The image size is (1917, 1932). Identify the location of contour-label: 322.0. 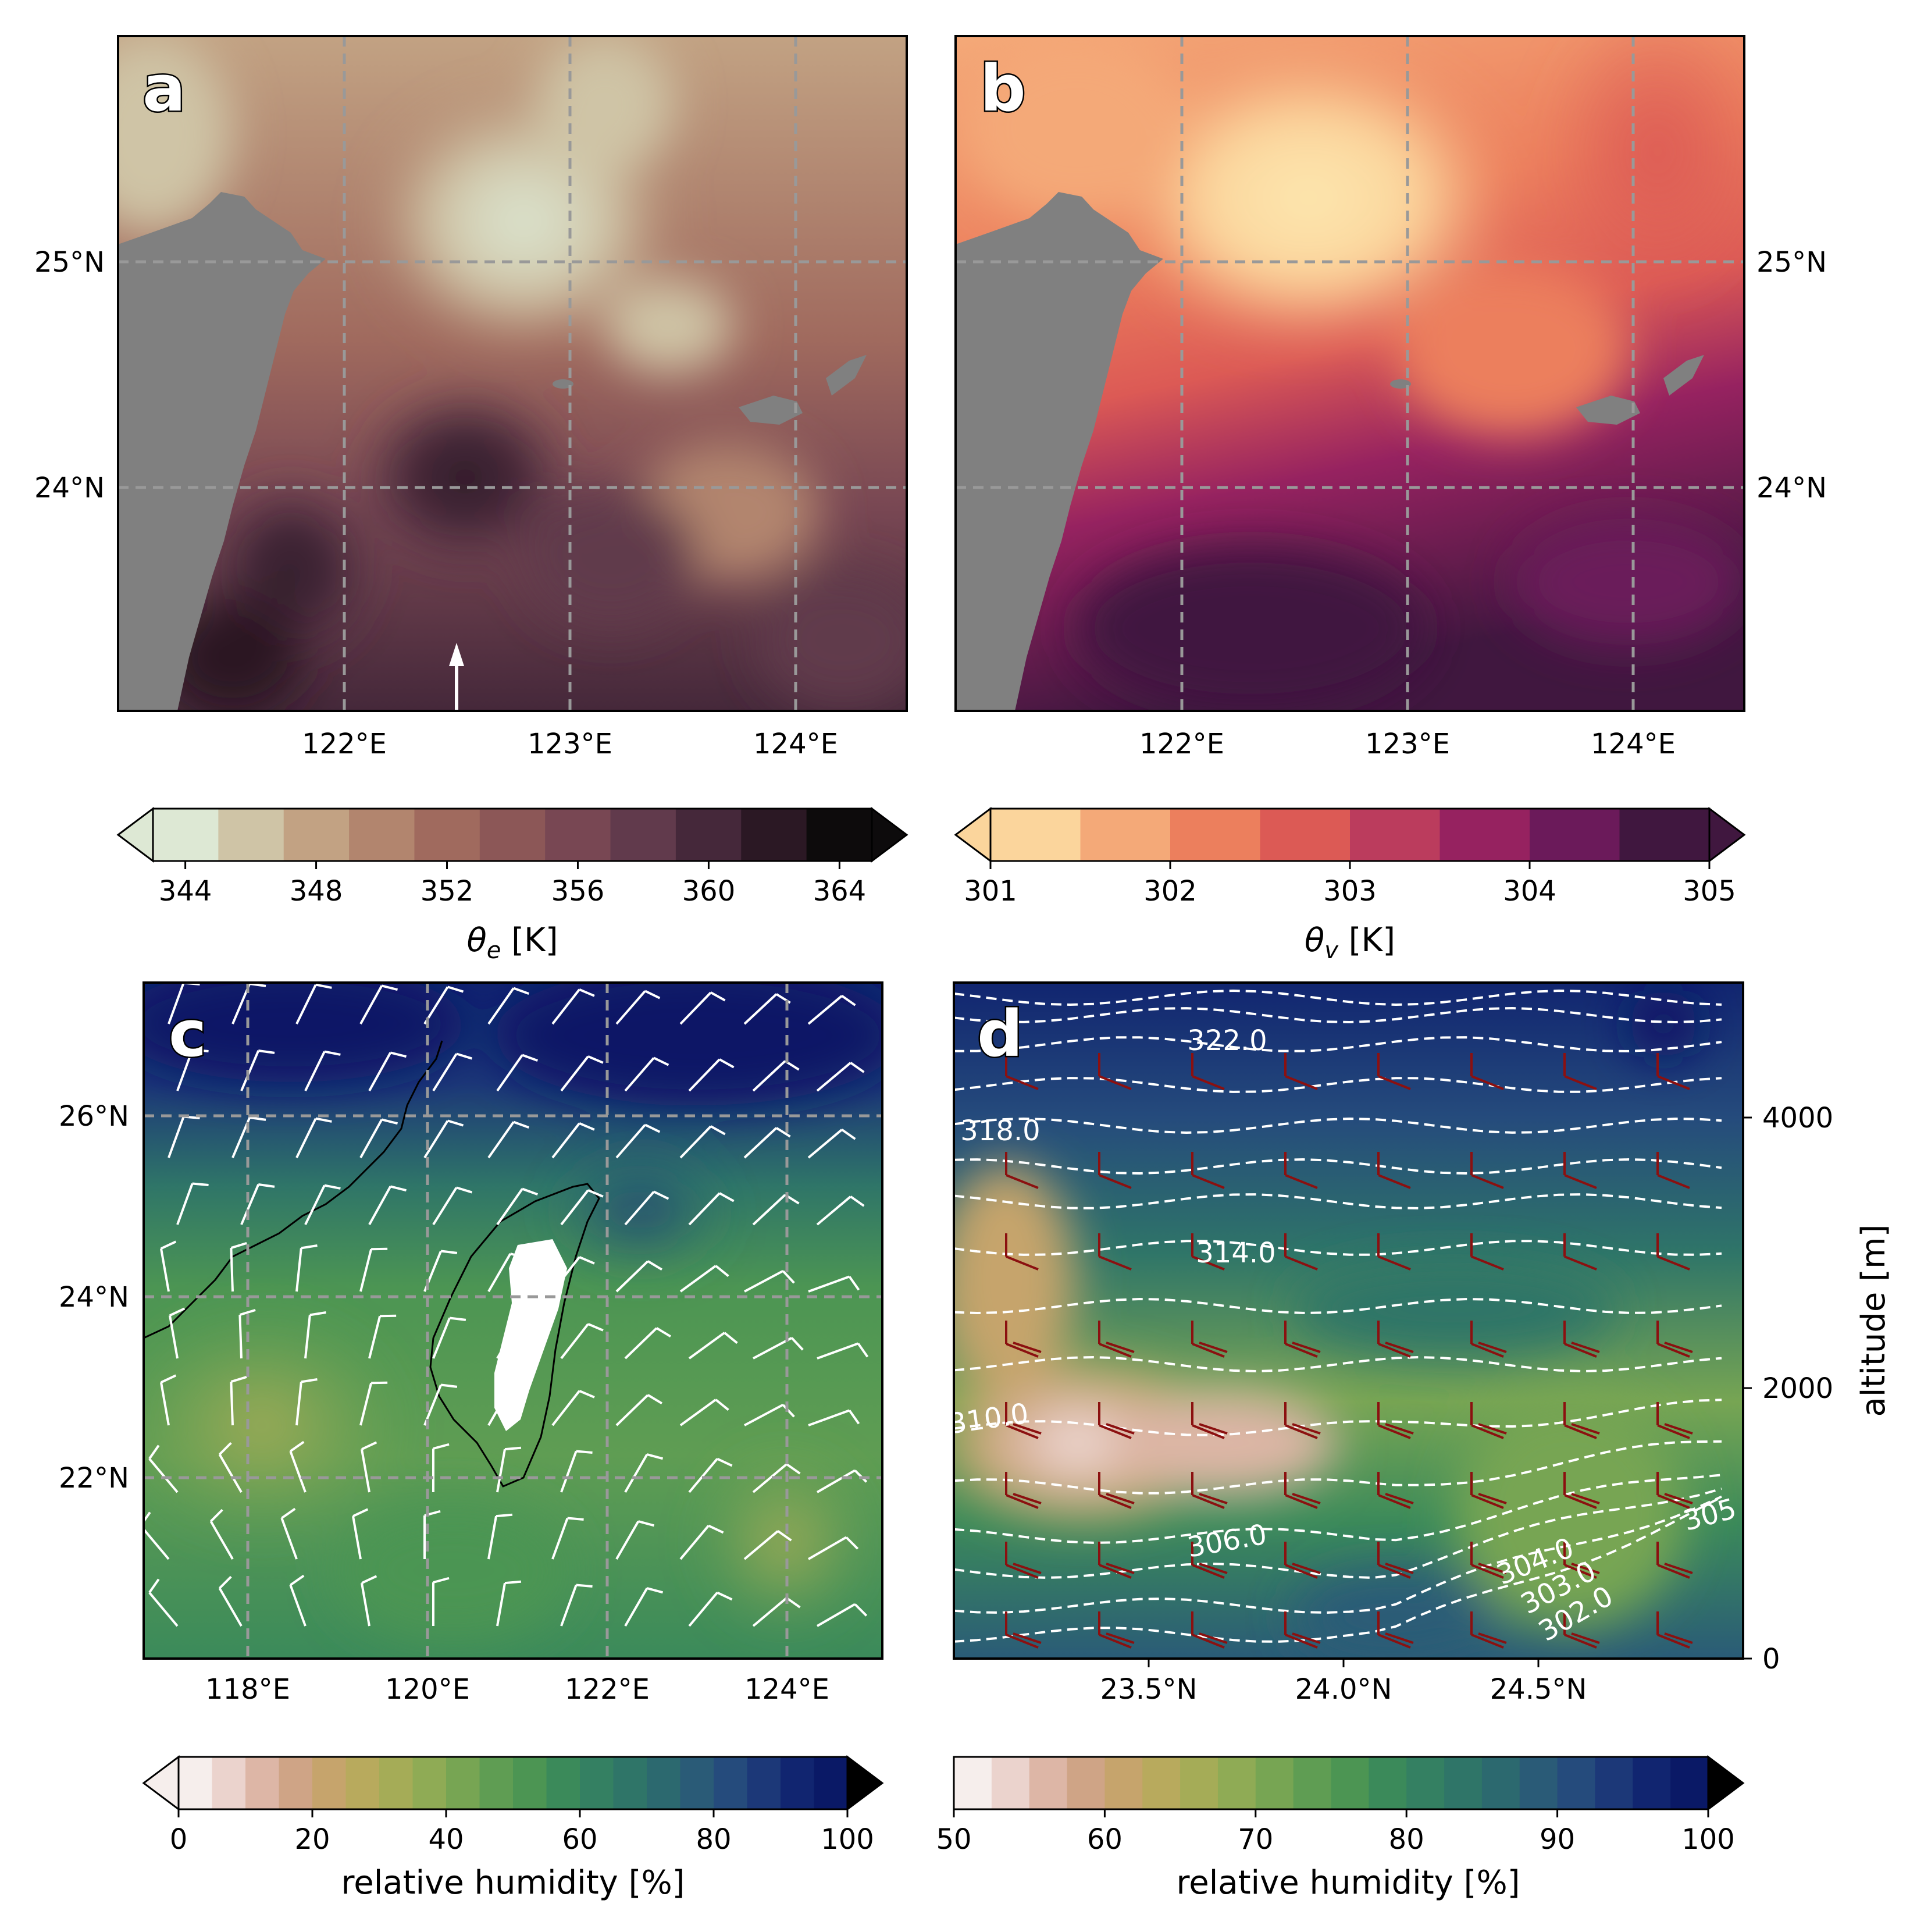
(1227, 1040).